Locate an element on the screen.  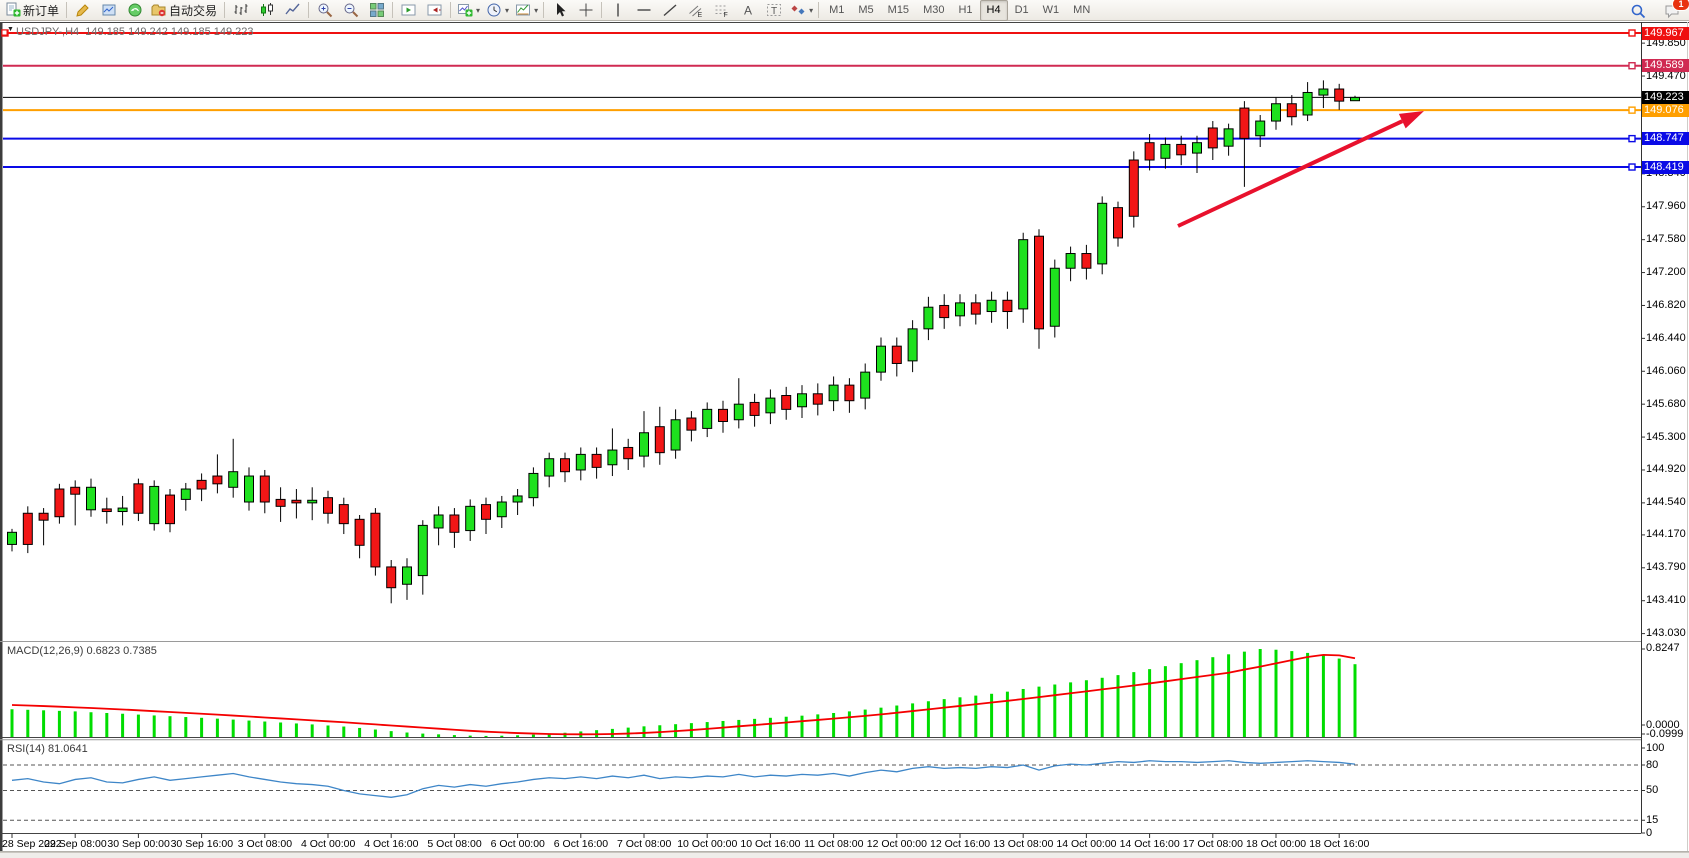
templates-button: ▾ is located at coordinates (526, 10).